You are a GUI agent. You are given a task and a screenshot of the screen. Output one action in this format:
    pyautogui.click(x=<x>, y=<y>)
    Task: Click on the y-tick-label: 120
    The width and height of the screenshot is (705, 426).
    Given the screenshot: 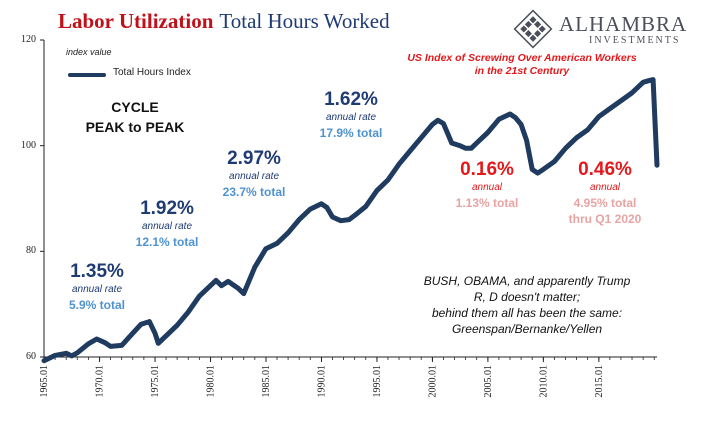 What is the action you would take?
    pyautogui.click(x=28, y=39)
    